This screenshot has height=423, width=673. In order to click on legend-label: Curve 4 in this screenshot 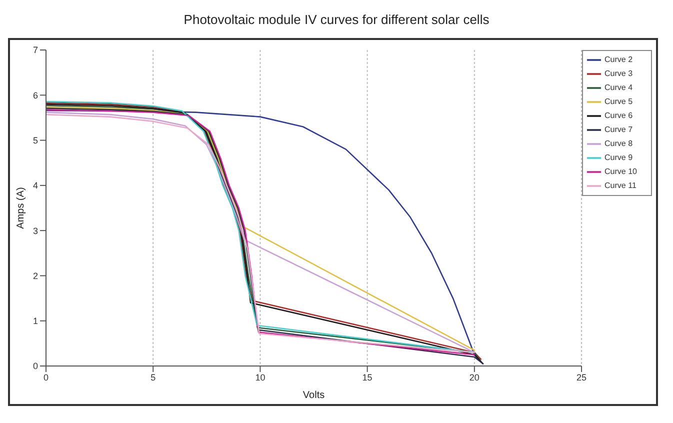, I will do `click(618, 87)`.